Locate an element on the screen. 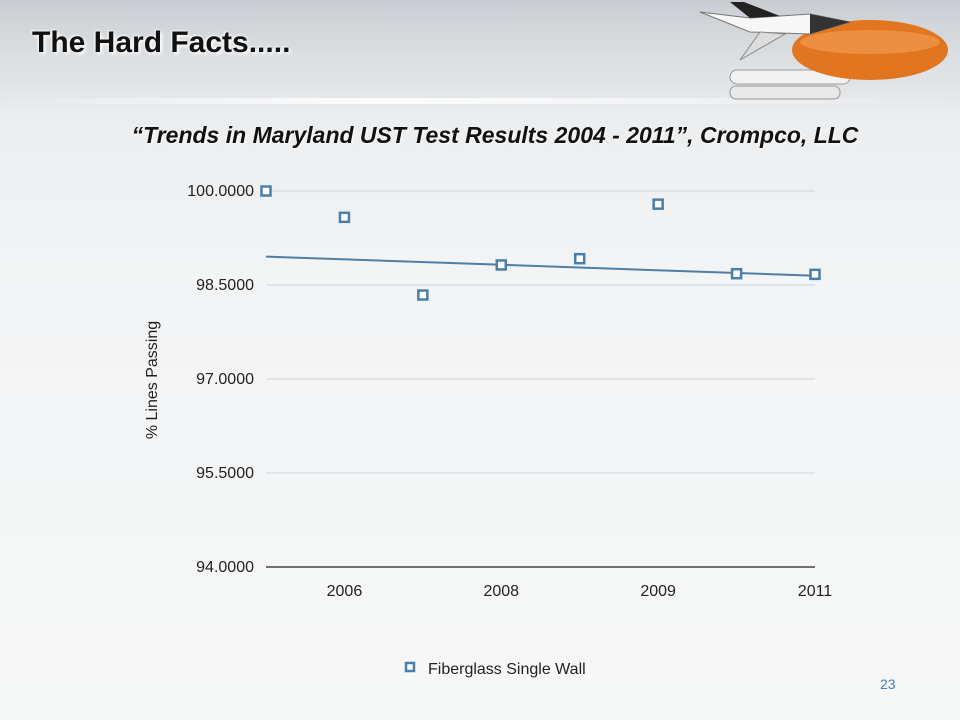 This screenshot has width=960, height=720. legend-label: Fiberglass Single Wall is located at coordinates (507, 669).